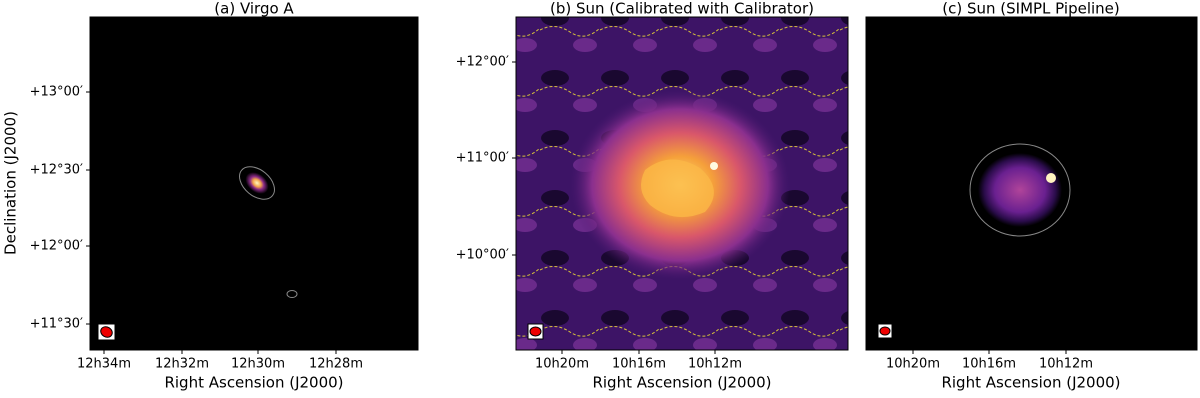 The height and width of the screenshot is (398, 1200). I want to click on panel-title: (c) Sun (SIMPL Pipeline), so click(1031, 9).